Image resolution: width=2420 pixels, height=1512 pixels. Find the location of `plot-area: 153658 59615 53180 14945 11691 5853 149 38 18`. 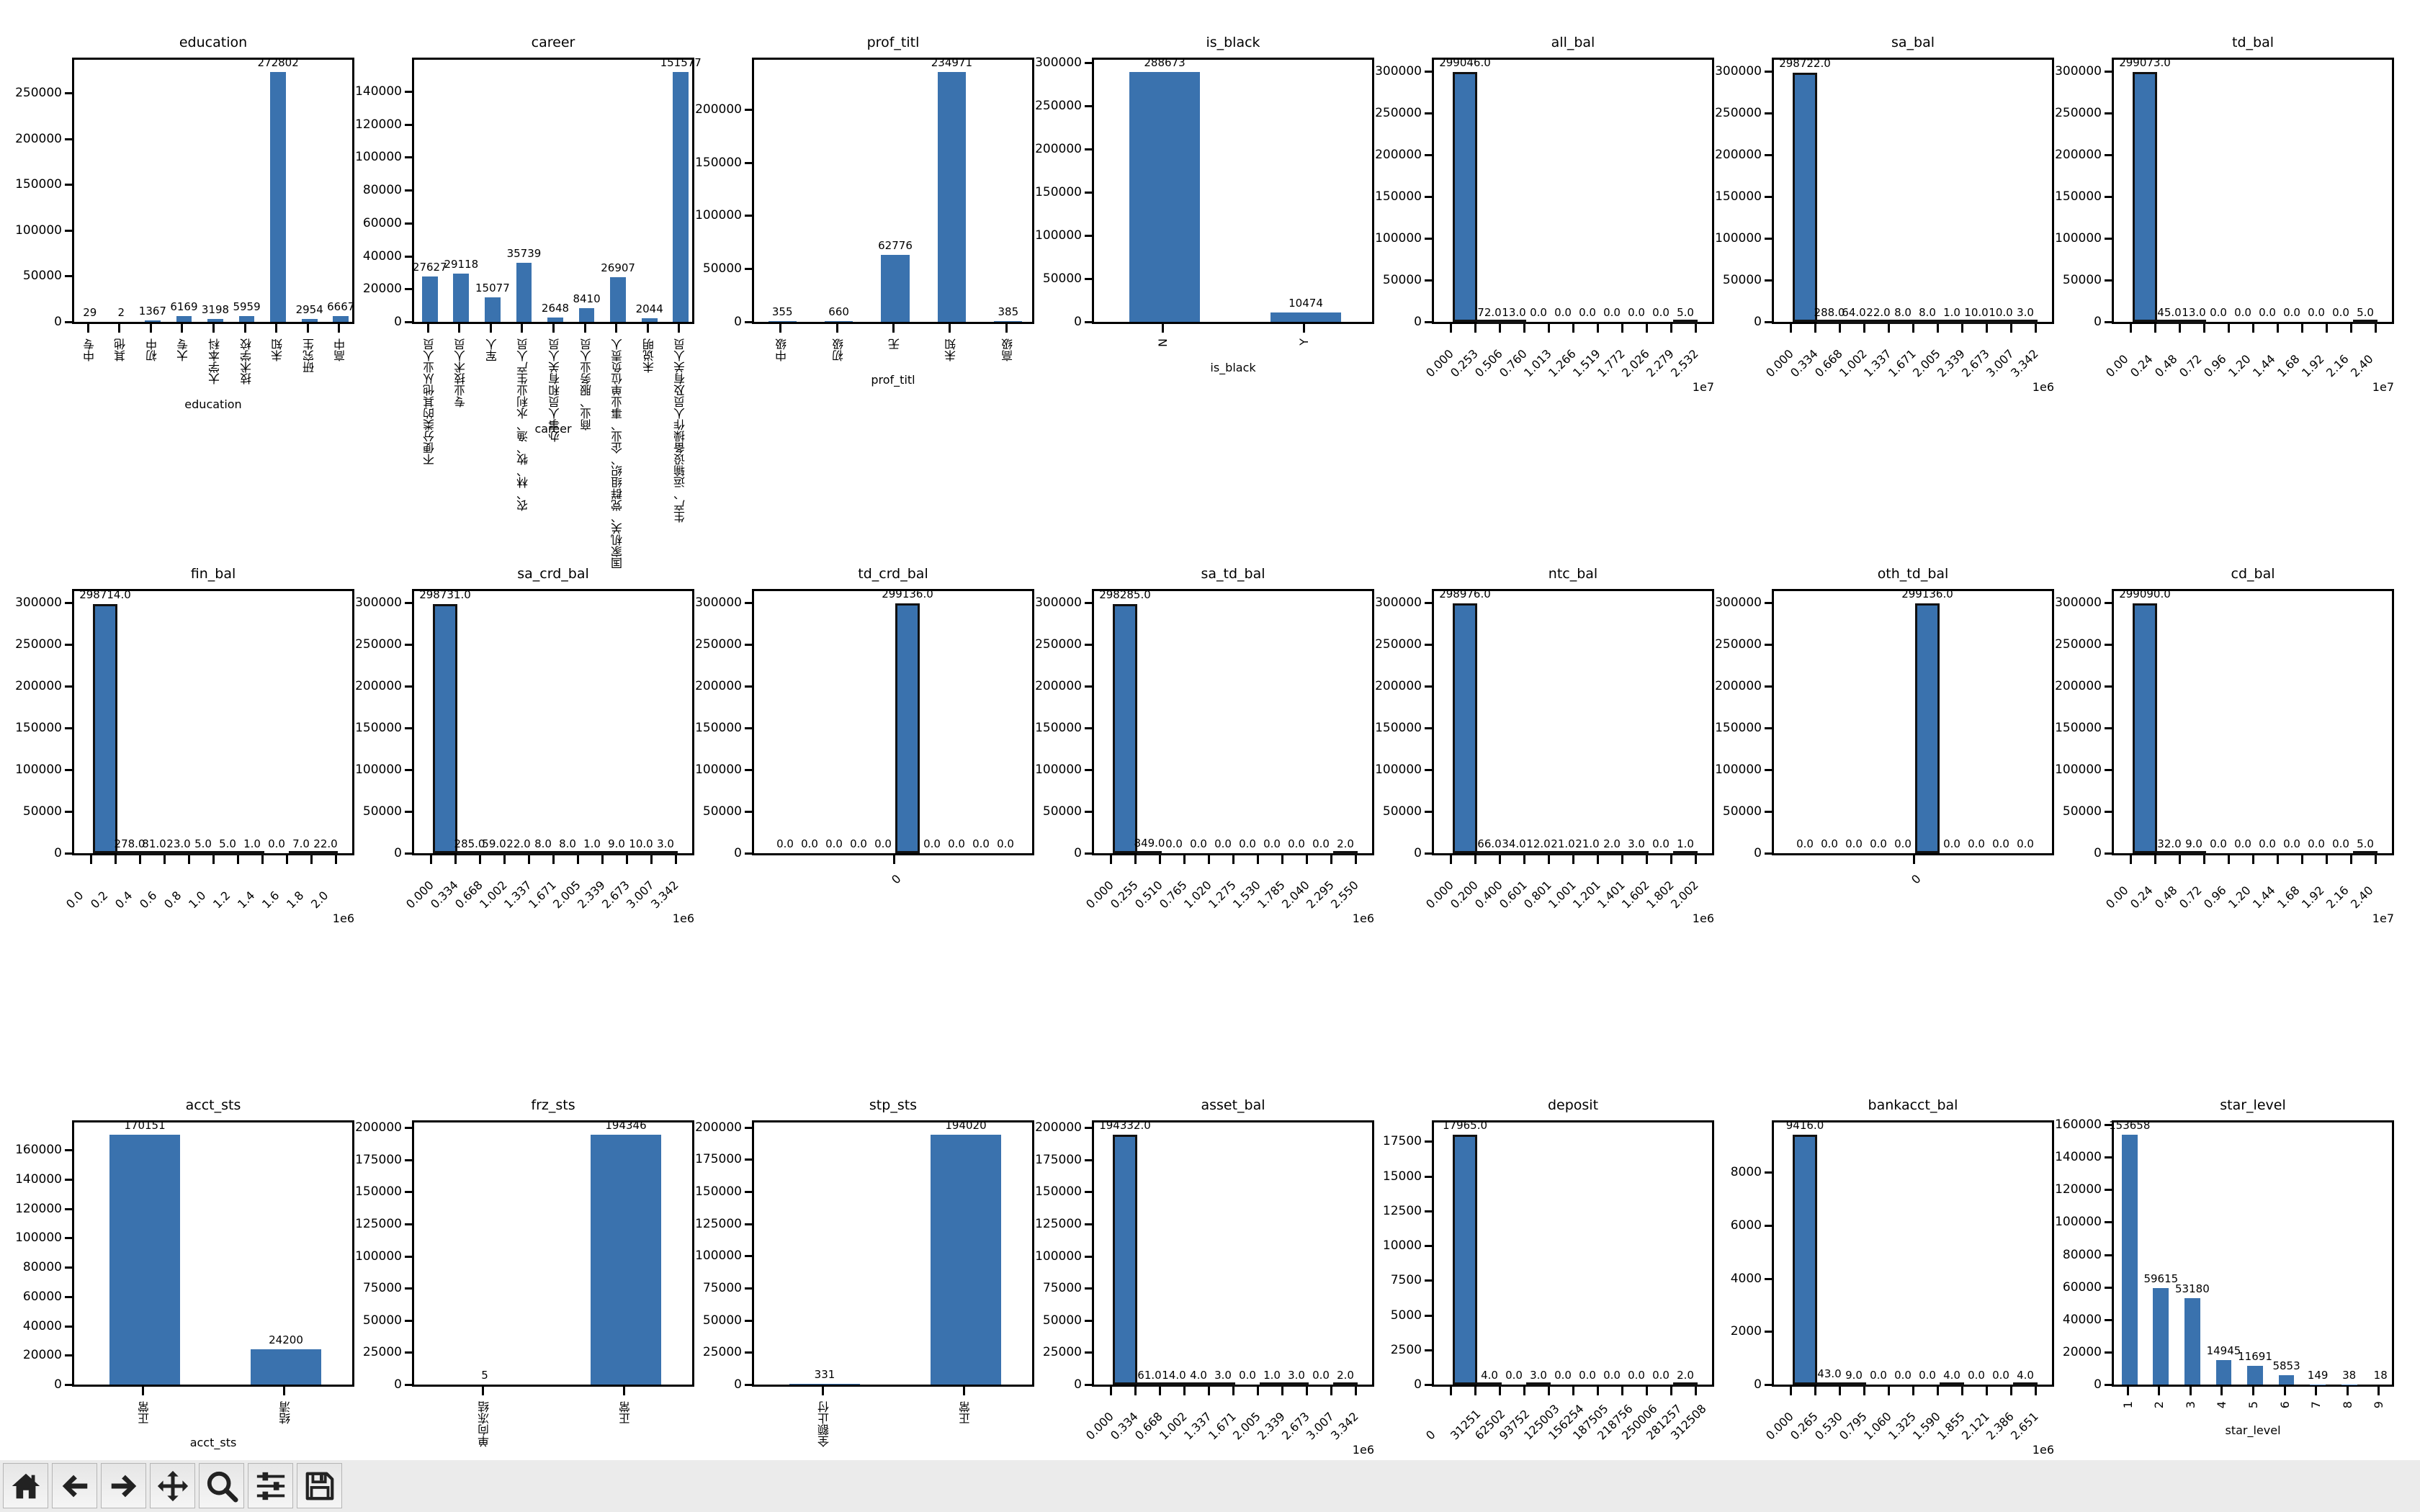

plot-area: 153658 59615 53180 14945 11691 5853 149 38 18 is located at coordinates (2251, 1253).